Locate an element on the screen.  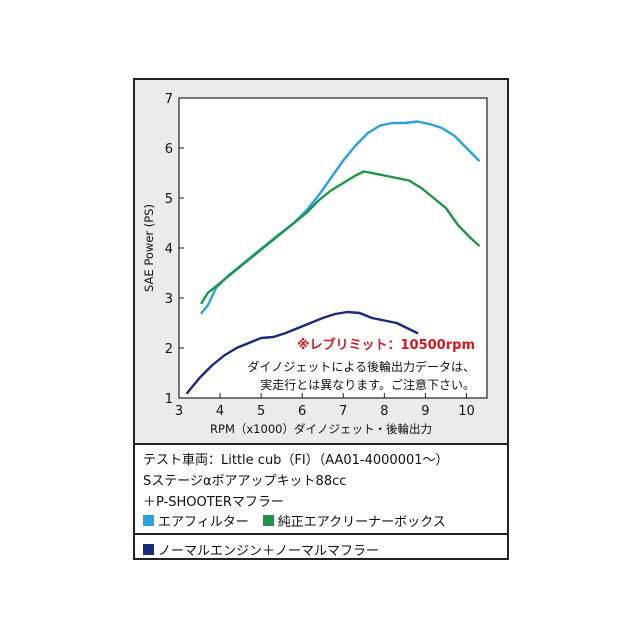
series-stock-airbox-line is located at coordinates (340, 237).